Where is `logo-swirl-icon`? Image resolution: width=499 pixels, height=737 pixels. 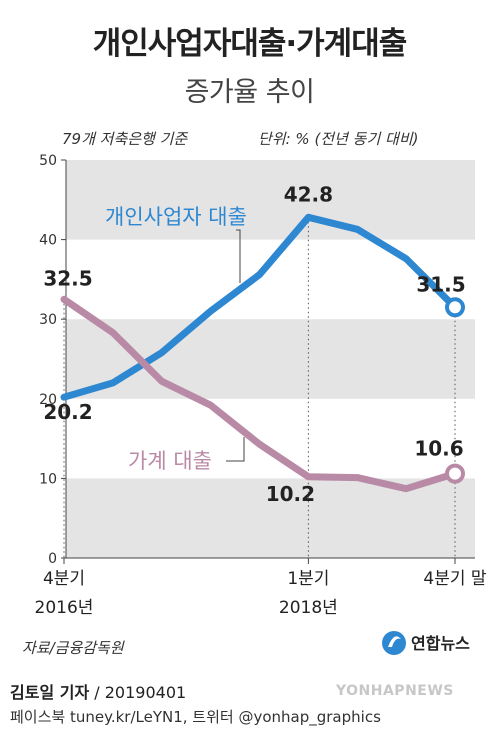
logo-swirl-icon is located at coordinates (394, 641).